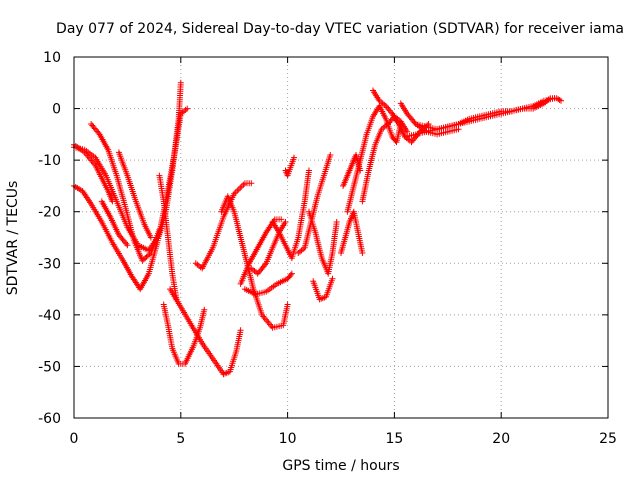 The height and width of the screenshot is (480, 640). What do you see at coordinates (49, 161) in the screenshot?
I see `y-tick-label: -10` at bounding box center [49, 161].